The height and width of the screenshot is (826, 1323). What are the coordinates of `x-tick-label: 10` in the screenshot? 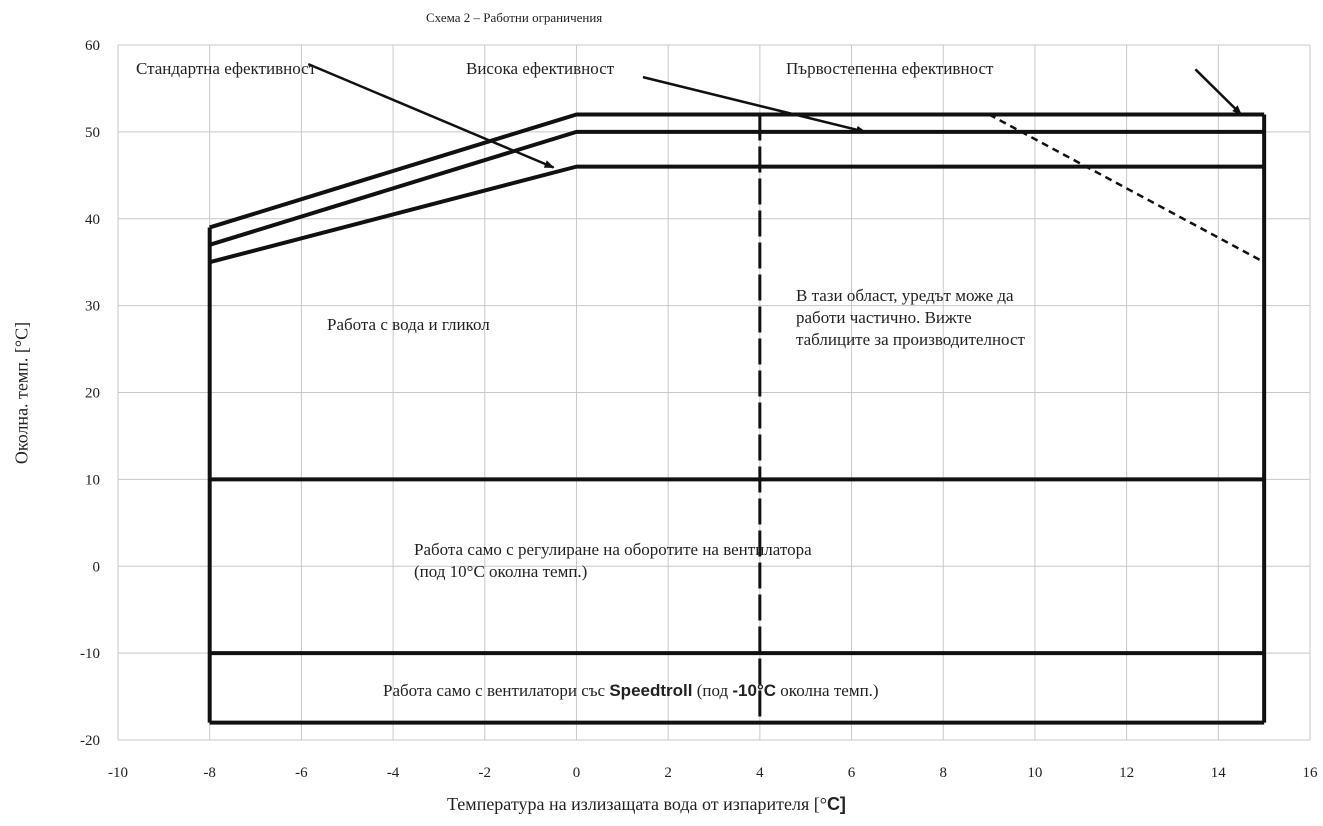 It's located at (1034, 773).